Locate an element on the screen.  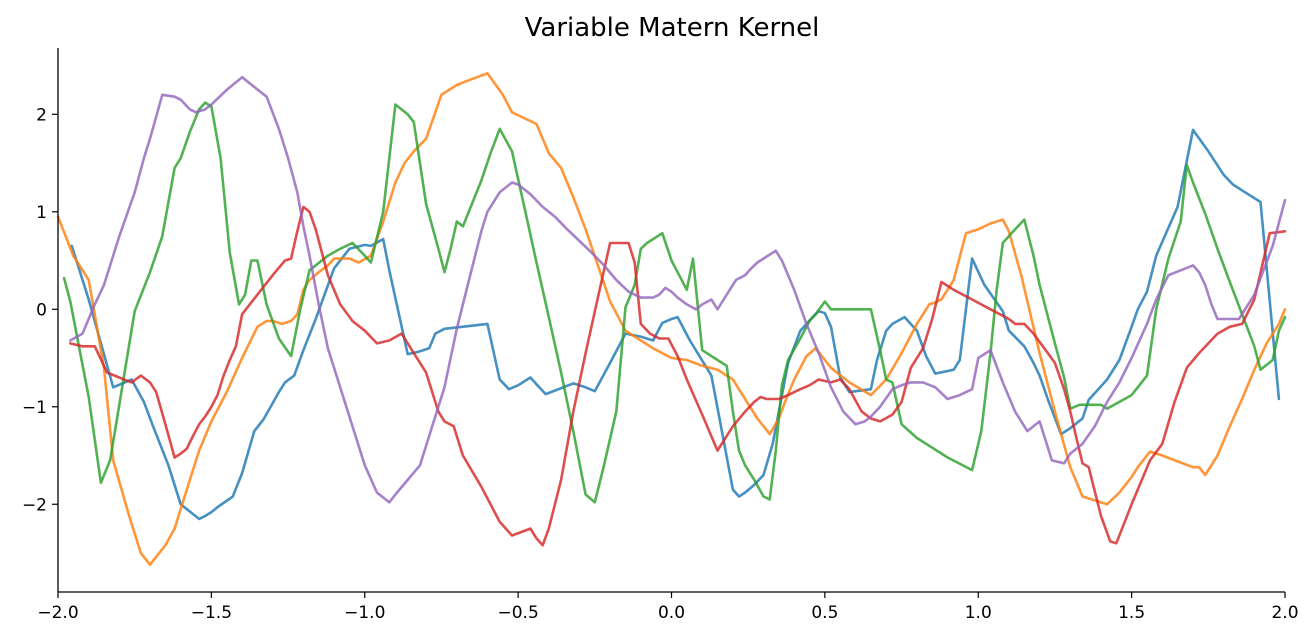
y-axis-ticks: −2 −1 0 1 2 is located at coordinates (40, 310).